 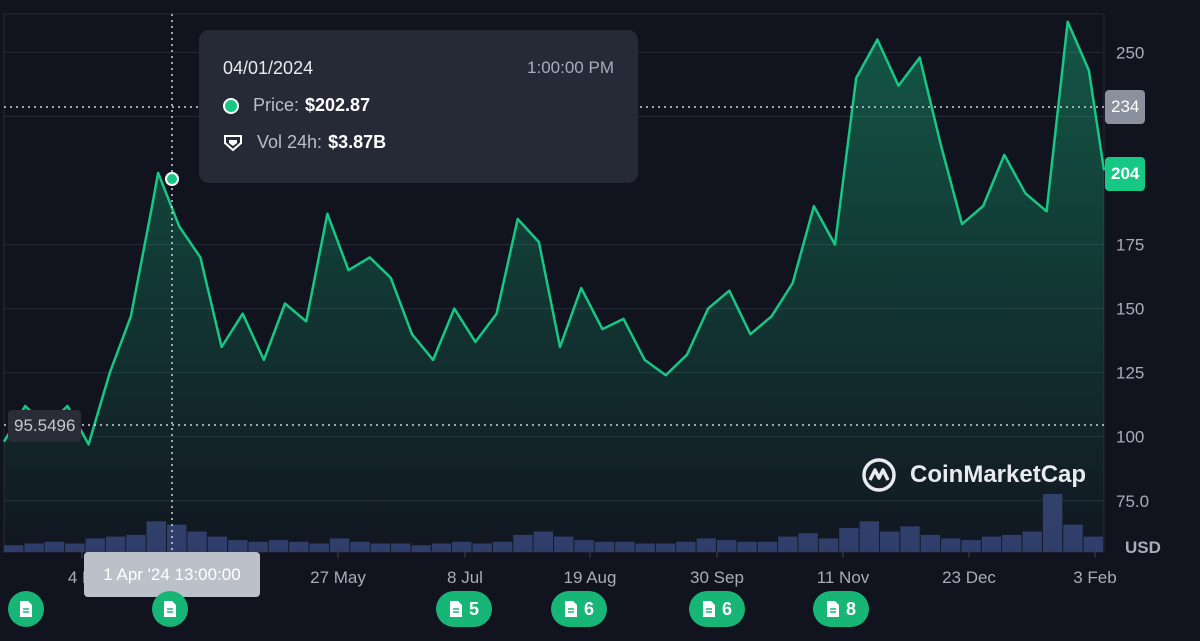 I want to click on tooltip-price-label: Price:, so click(x=276, y=105).